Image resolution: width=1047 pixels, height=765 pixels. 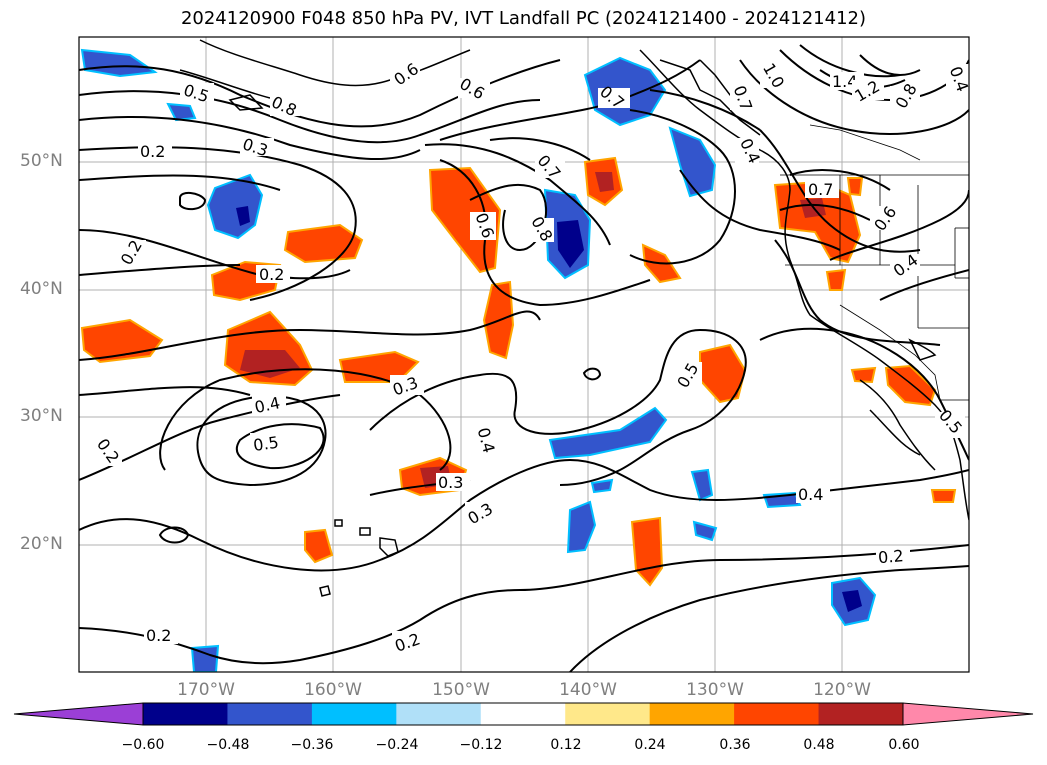 I want to click on colorbar-tick: 0.60, so click(x=904, y=745).